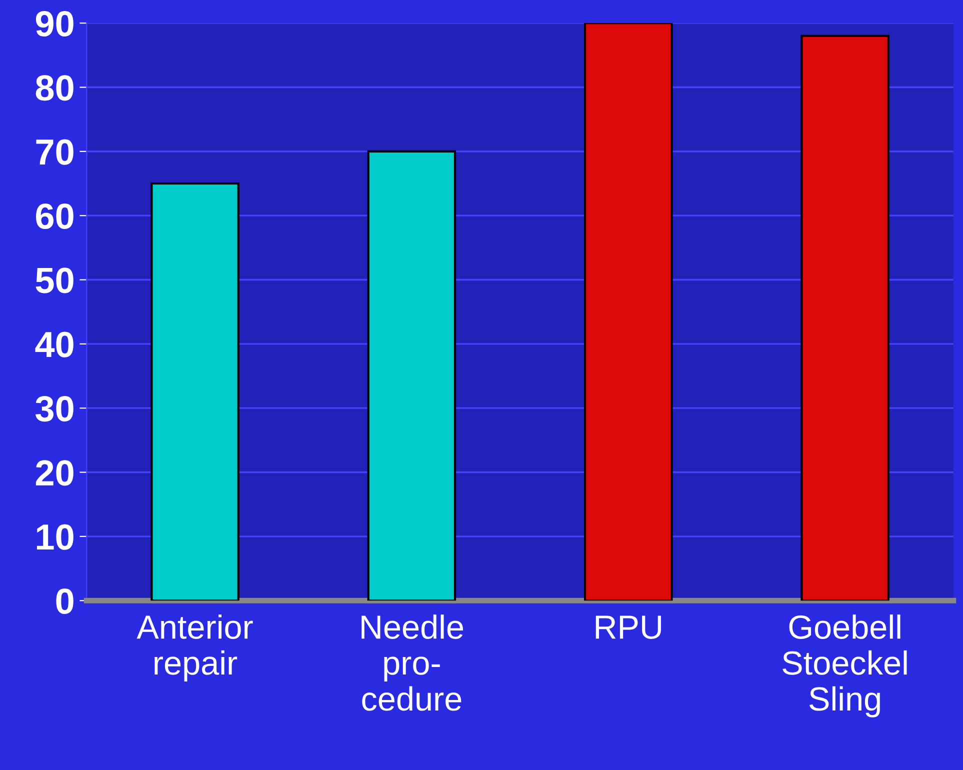 This screenshot has height=770, width=963. I want to click on y-tick-label: 50, so click(55, 281).